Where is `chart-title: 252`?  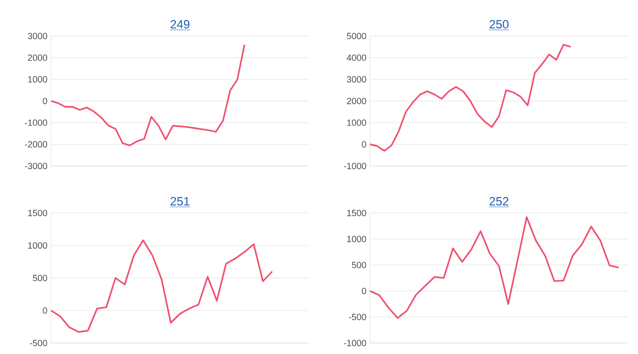
chart-title: 252 is located at coordinates (499, 201).